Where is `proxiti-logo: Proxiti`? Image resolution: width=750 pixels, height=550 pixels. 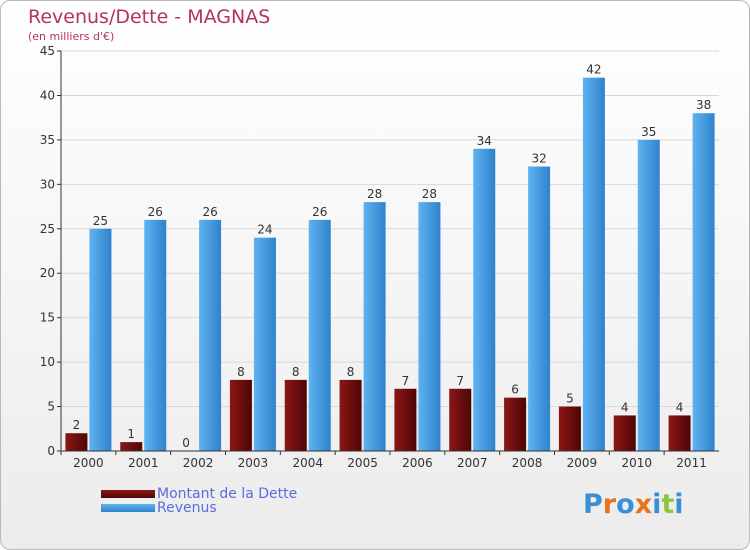
proxiti-logo: Proxiti is located at coordinates (633, 504).